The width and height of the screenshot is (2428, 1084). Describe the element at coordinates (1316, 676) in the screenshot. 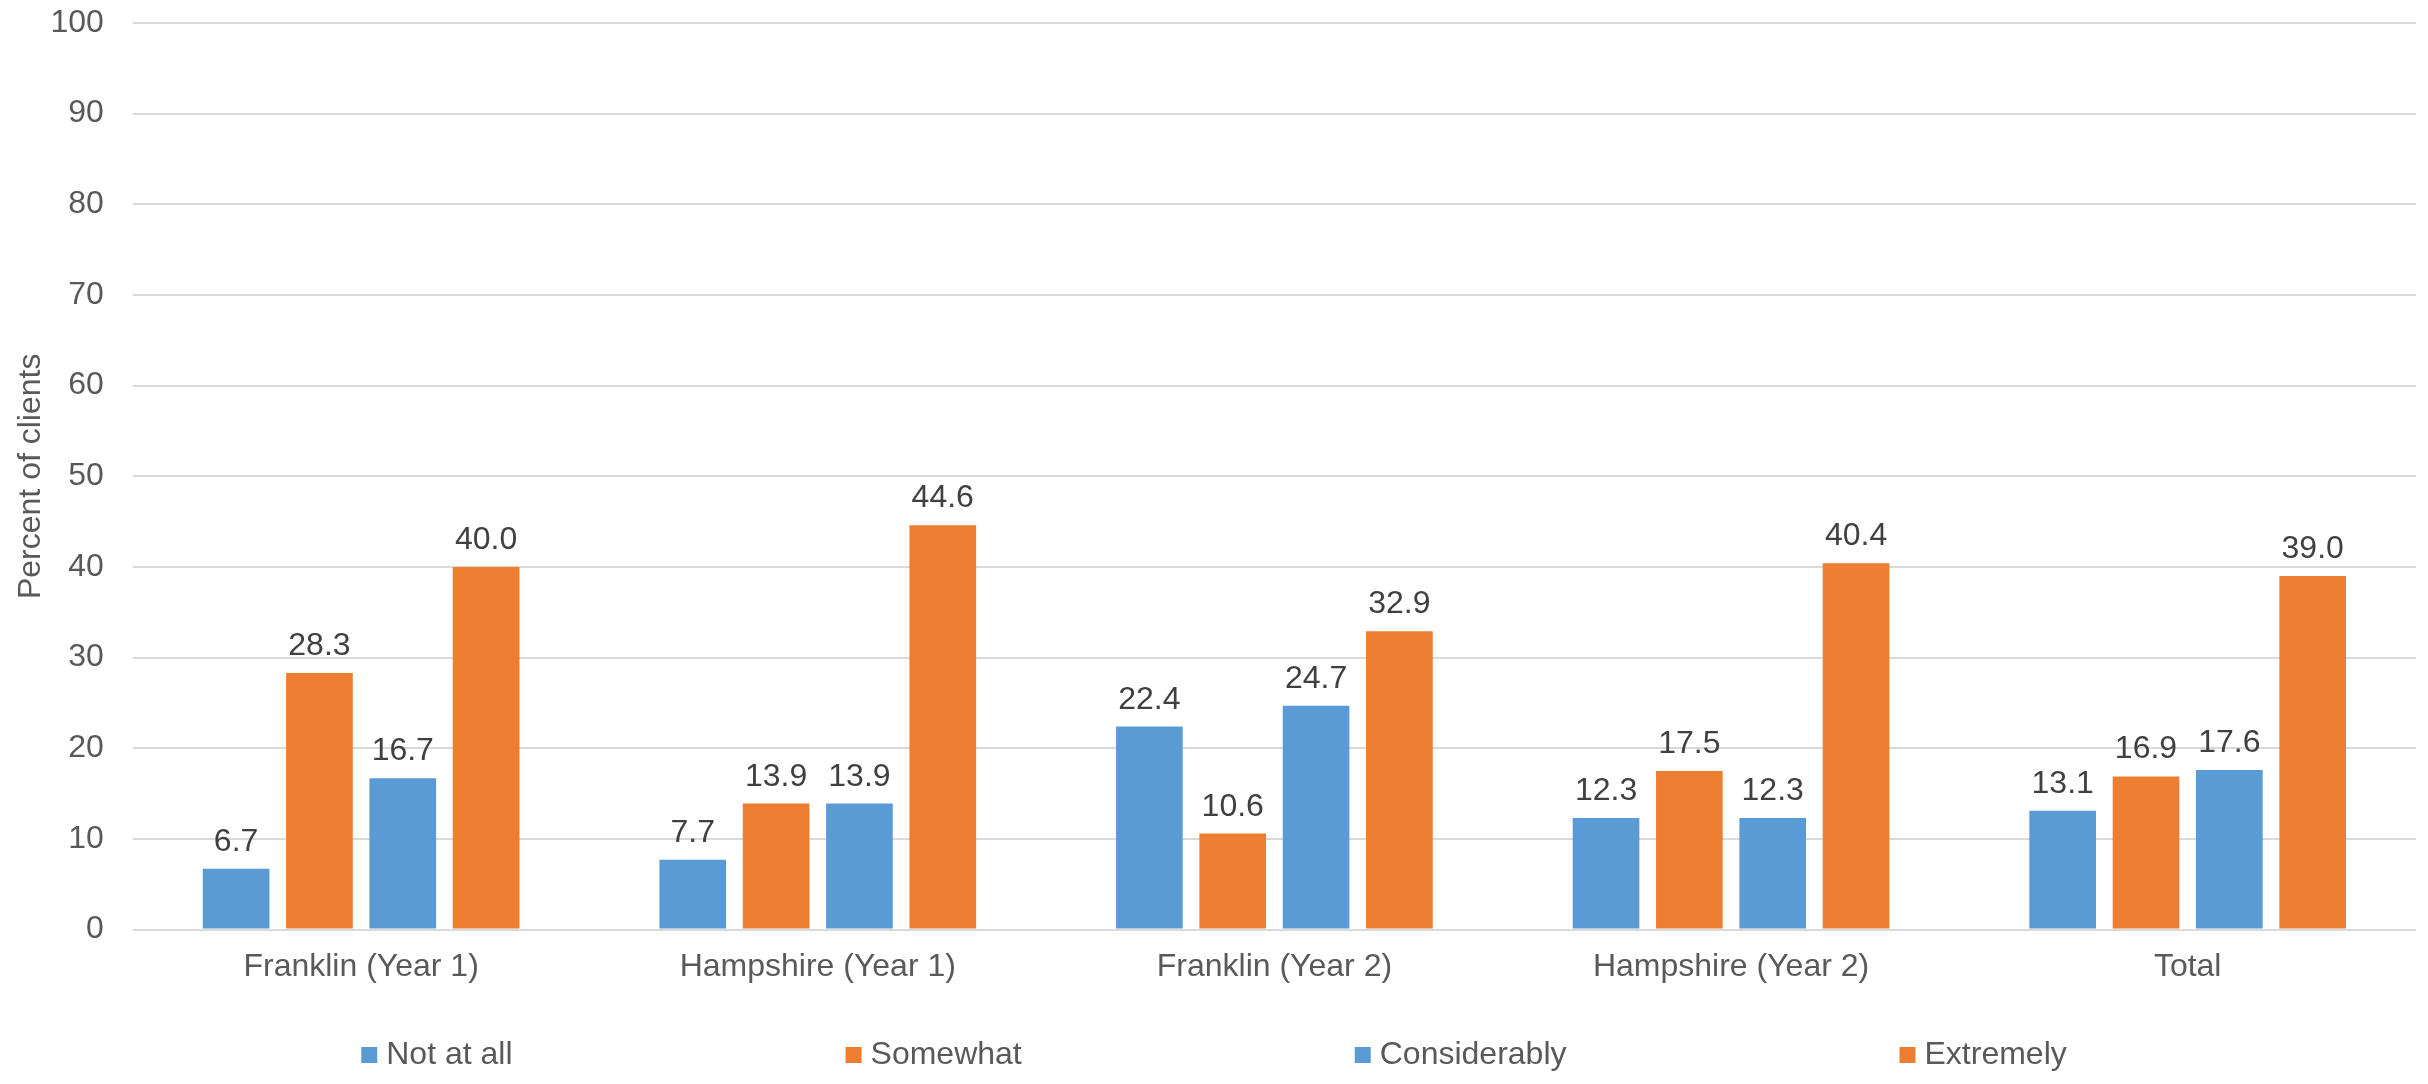

I see `data-label: 24.7` at that location.